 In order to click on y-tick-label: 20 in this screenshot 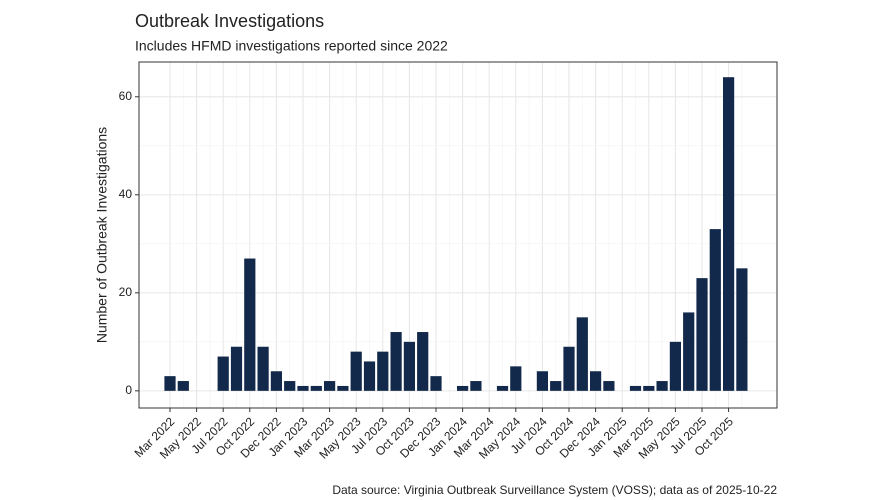, I will do `click(126, 292)`.